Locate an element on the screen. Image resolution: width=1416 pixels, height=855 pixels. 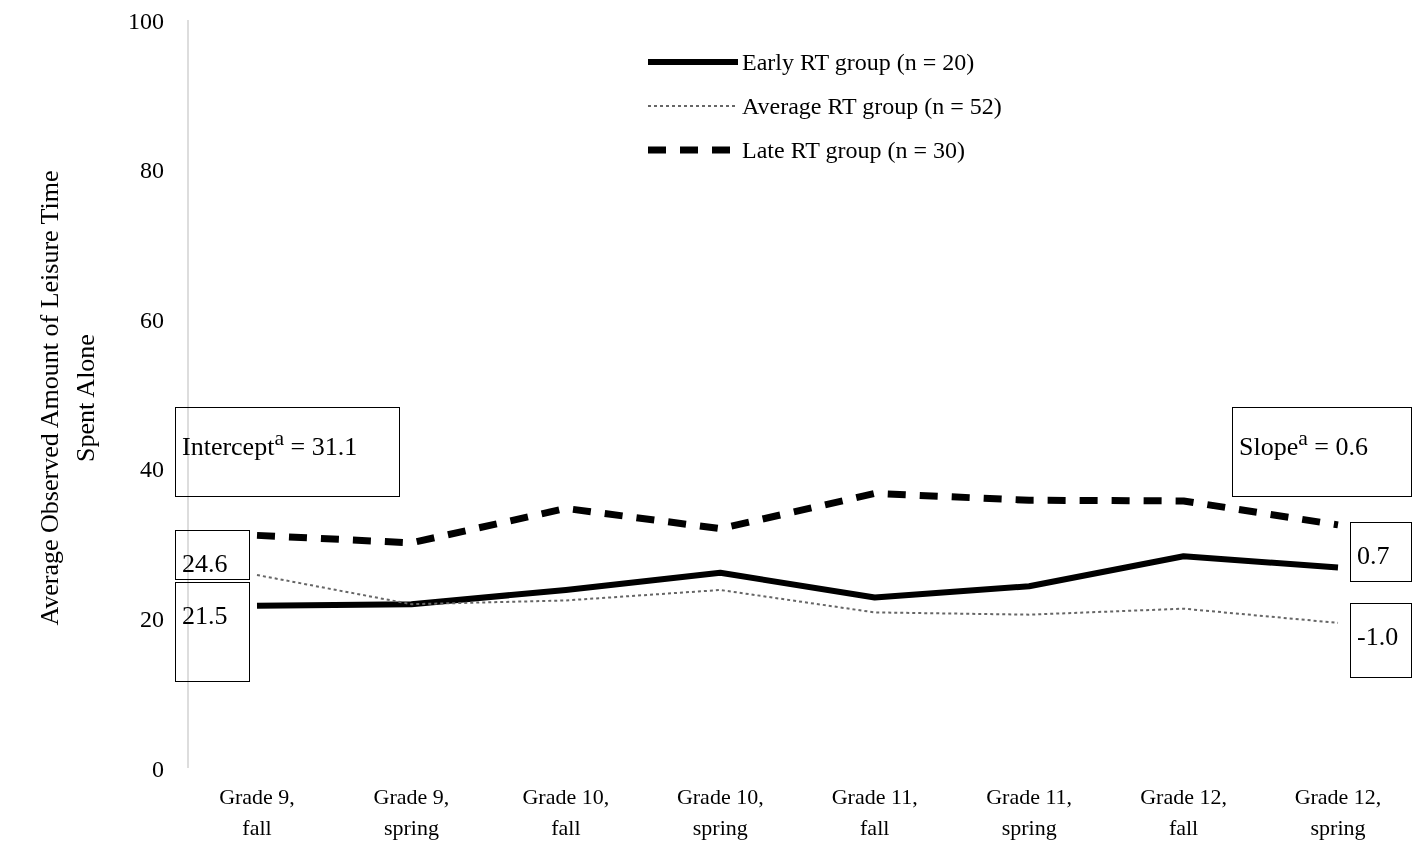
x-tick-label: Grade 12, fall is located at coordinates (1183, 812).